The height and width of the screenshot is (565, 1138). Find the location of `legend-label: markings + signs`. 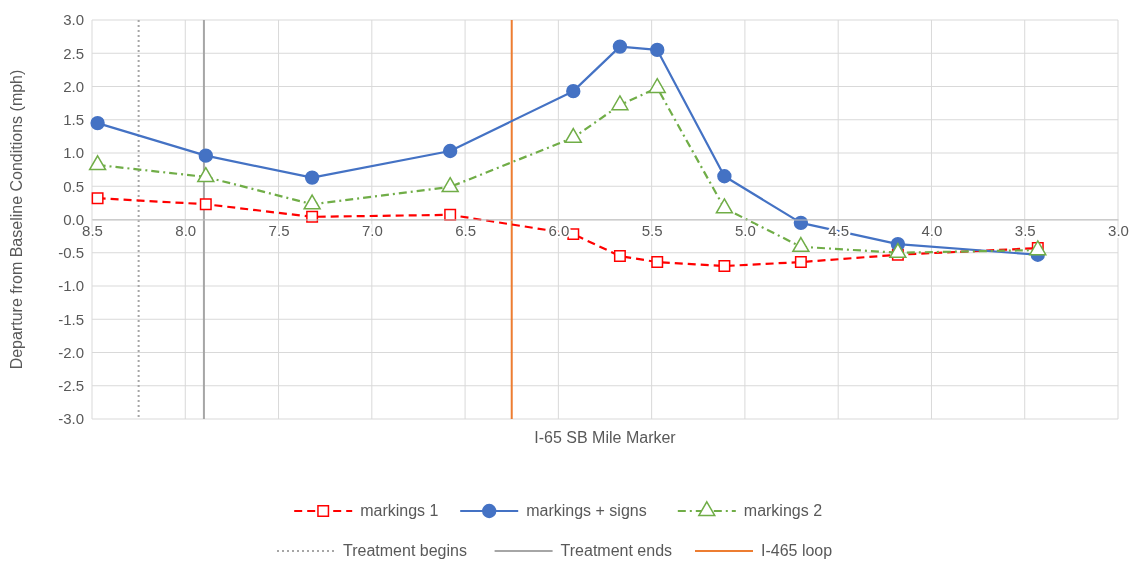

legend-label: markings + signs is located at coordinates (586, 510).